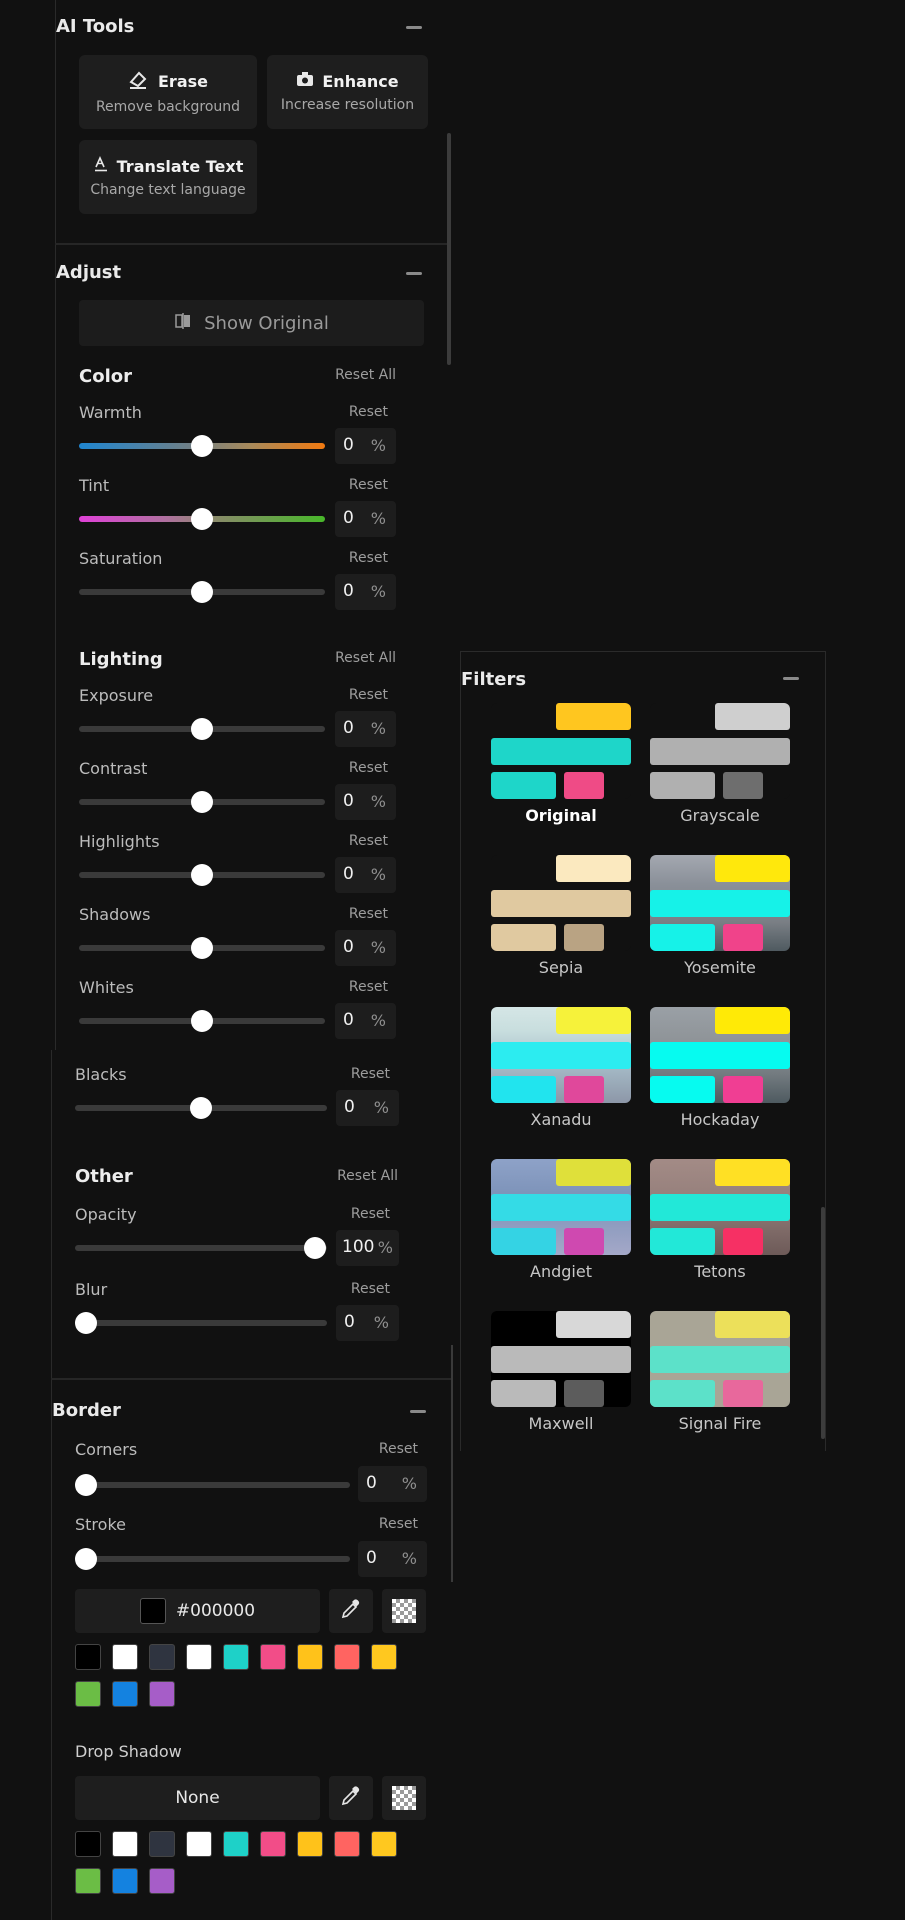 Image resolution: width=905 pixels, height=1920 pixels. I want to click on saturation-value: 0%, so click(365, 592).